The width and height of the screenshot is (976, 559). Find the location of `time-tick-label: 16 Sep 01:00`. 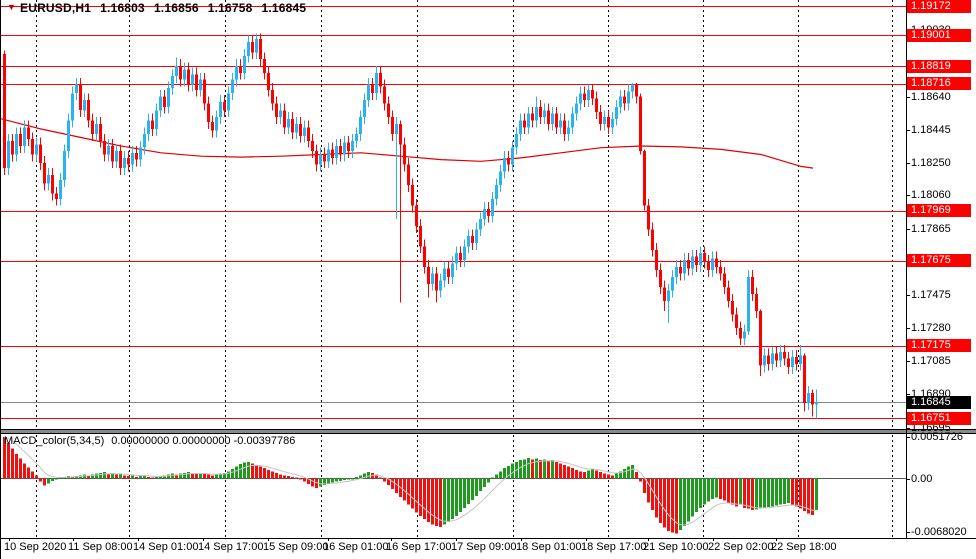

time-tick-label: 16 Sep 01:00 is located at coordinates (356, 547).